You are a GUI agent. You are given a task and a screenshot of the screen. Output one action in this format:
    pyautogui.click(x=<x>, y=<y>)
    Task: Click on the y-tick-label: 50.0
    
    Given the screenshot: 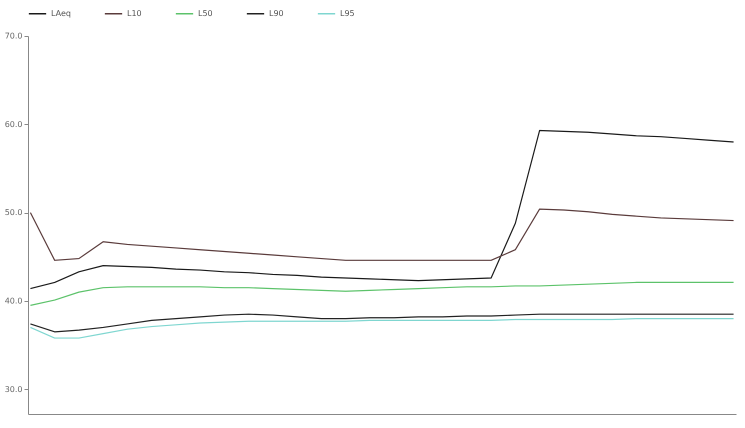 What is the action you would take?
    pyautogui.click(x=13, y=213)
    